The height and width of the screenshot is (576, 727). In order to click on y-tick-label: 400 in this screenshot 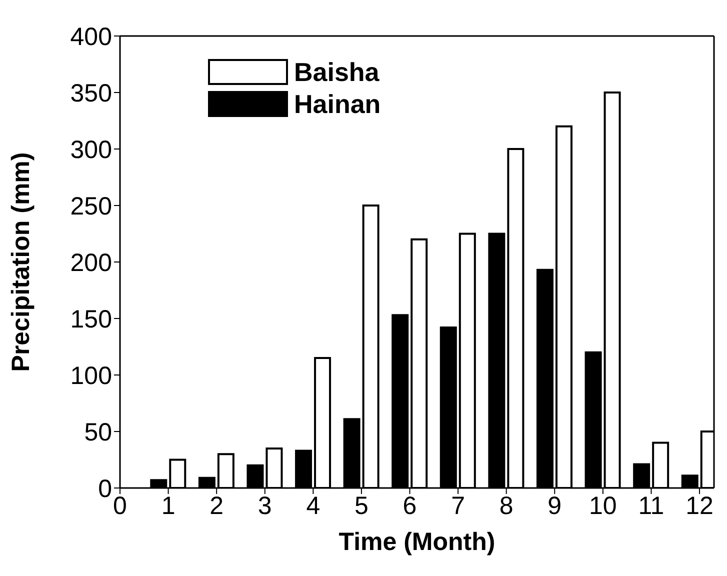, I will do `click(91, 36)`.